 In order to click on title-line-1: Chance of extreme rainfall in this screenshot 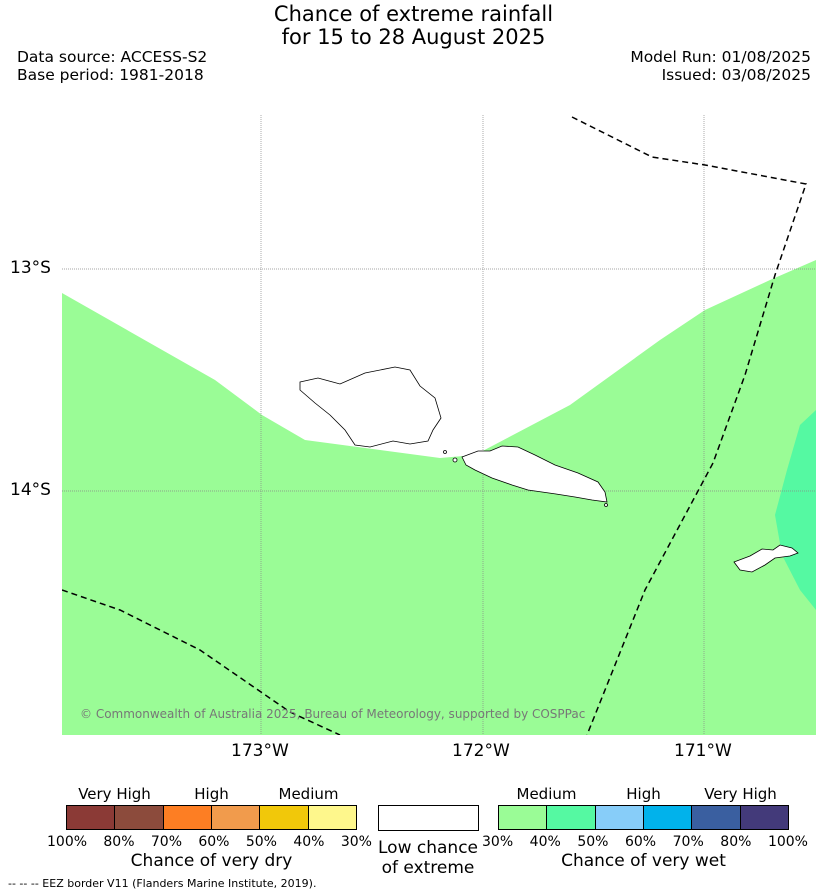, I will do `click(413, 14)`.